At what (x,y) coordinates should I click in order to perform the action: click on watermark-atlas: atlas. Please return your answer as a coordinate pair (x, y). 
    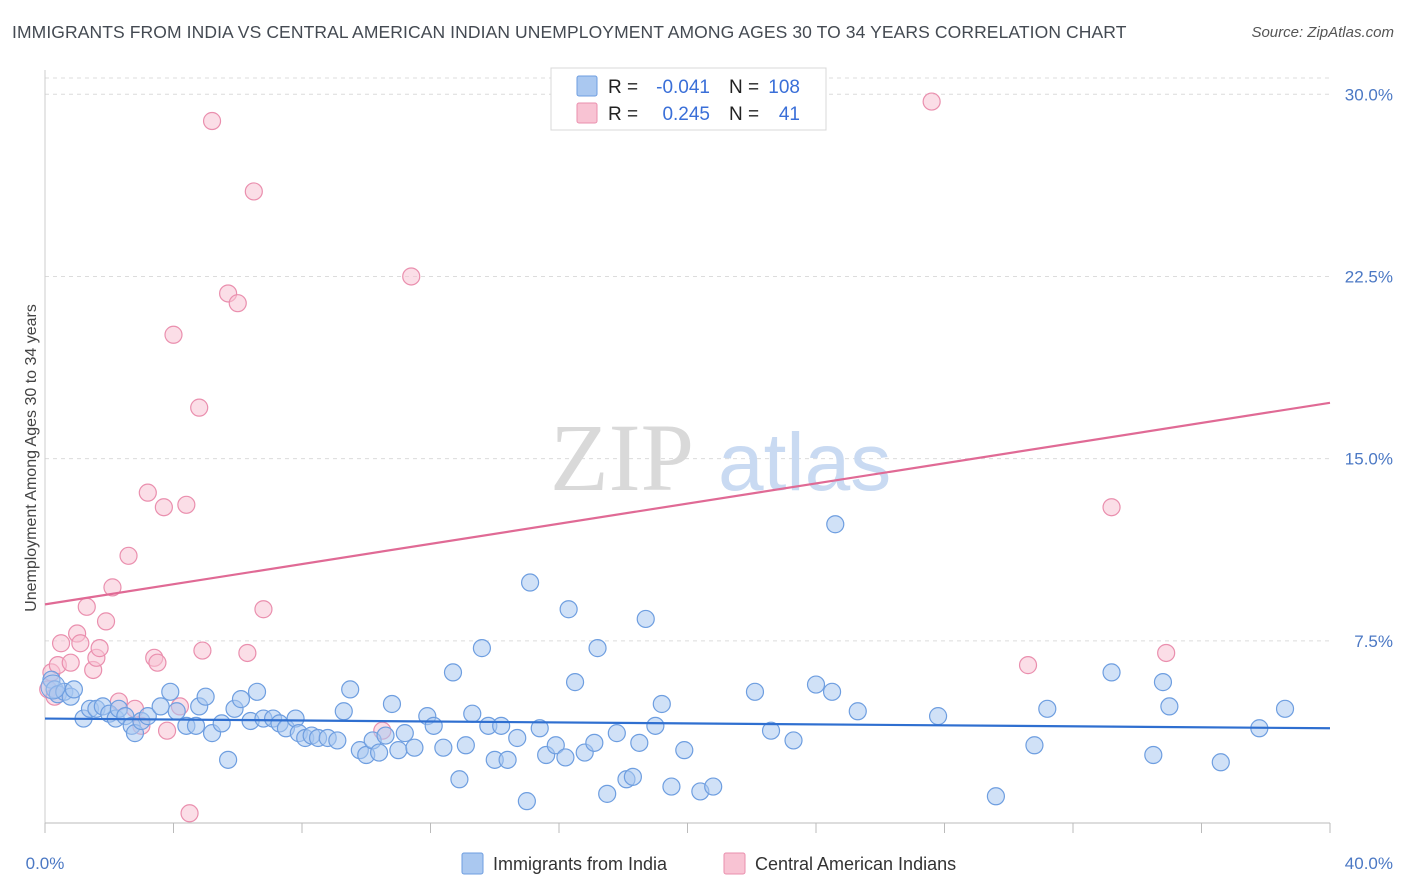
    Looking at the image, I should click on (804, 462).